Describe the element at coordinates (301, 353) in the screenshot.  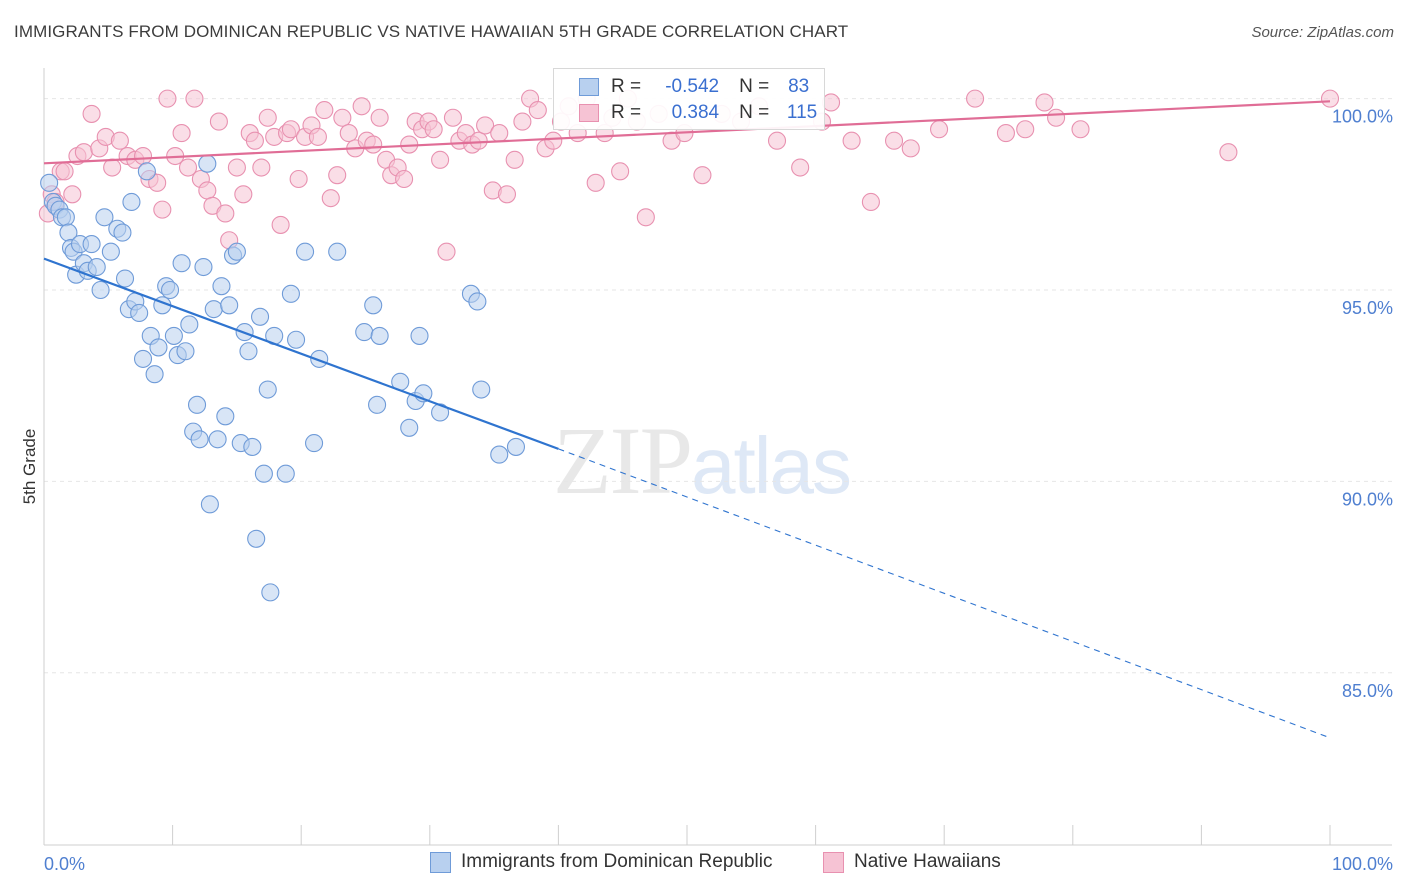
I see `trend-line-dominican` at that location.